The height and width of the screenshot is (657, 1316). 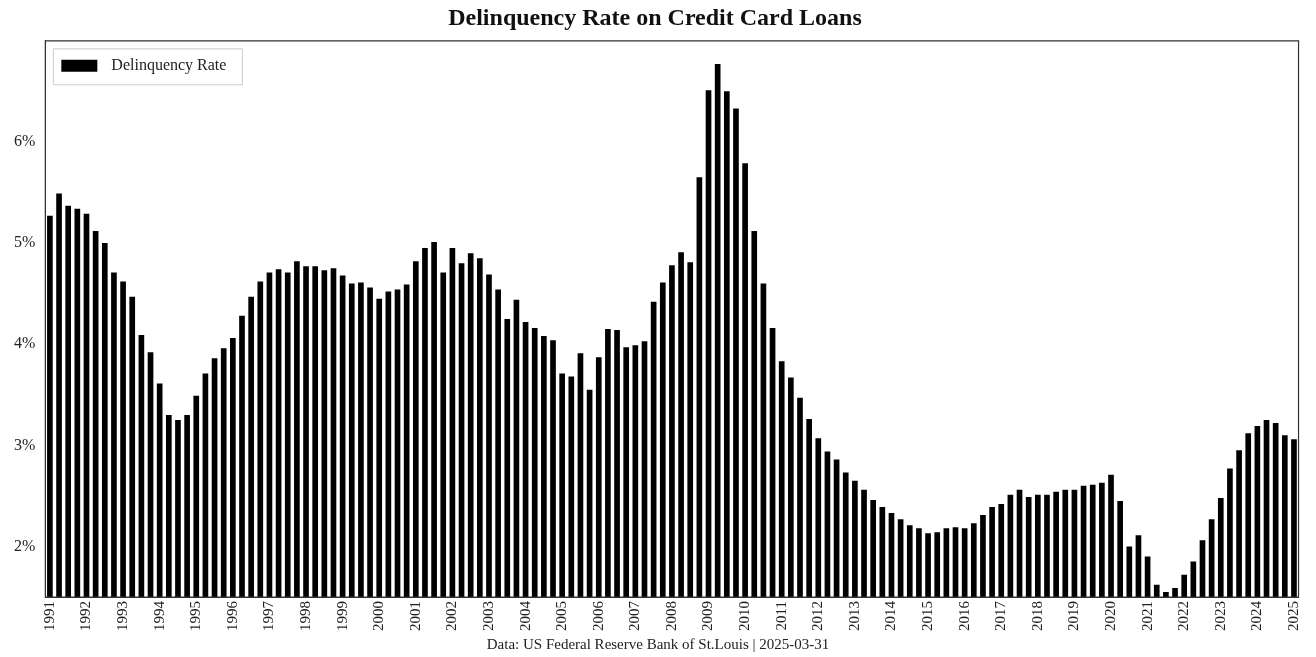 I want to click on x-tick-label: 2011, so click(x=780, y=616).